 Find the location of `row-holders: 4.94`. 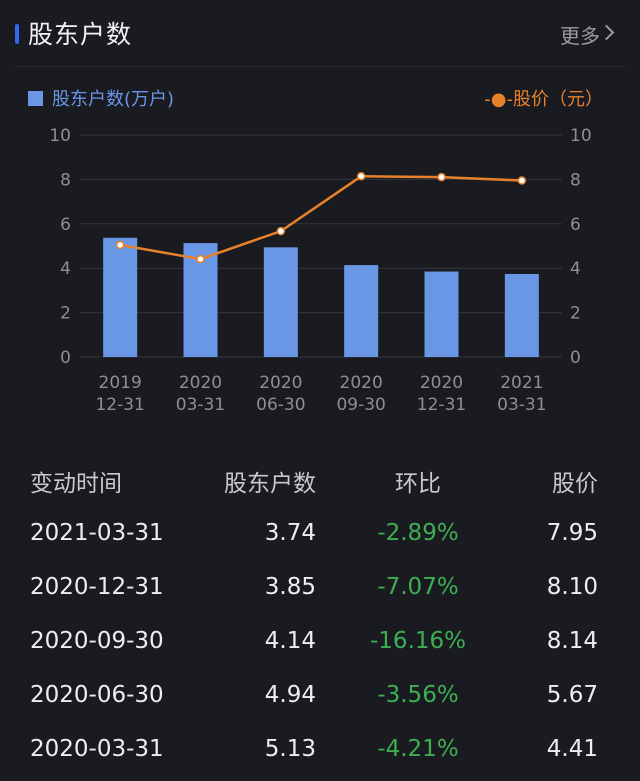

row-holders: 4.94 is located at coordinates (290, 695).